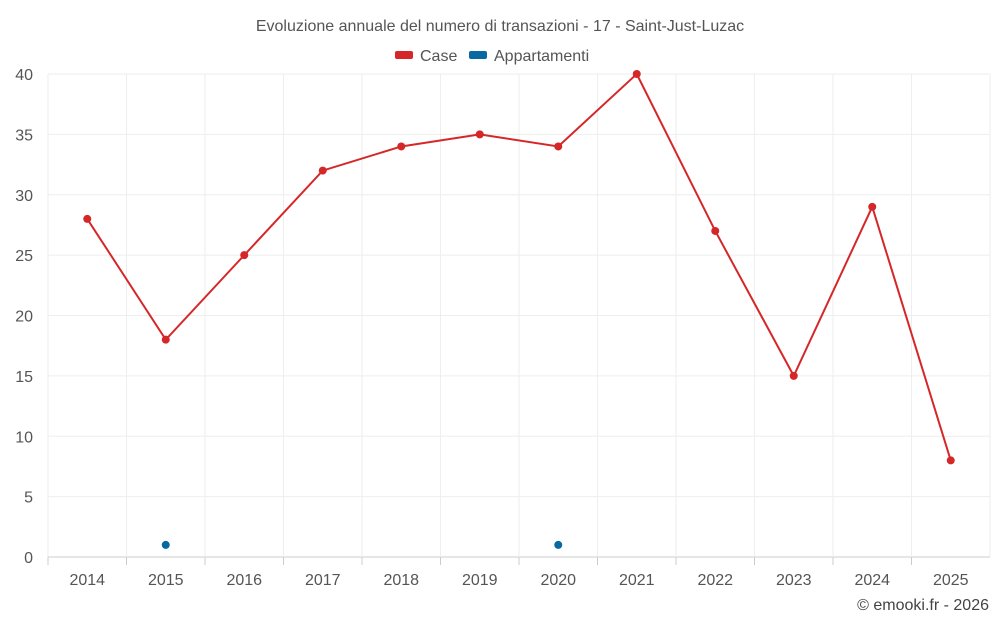  Describe the element at coordinates (492, 56) in the screenshot. I see `legend: Case Appartamenti` at that location.